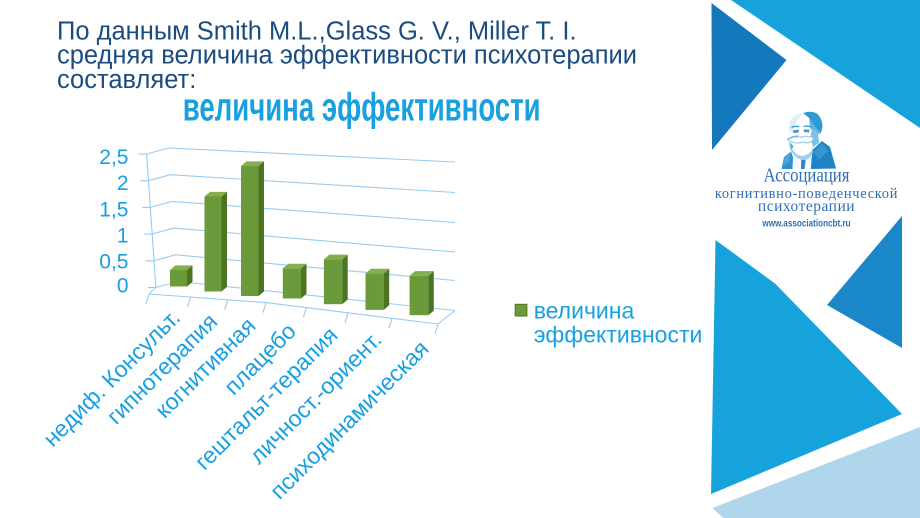 The image size is (920, 518). Describe the element at coordinates (113, 209) in the screenshot. I see `svg-text: 1,5` at that location.